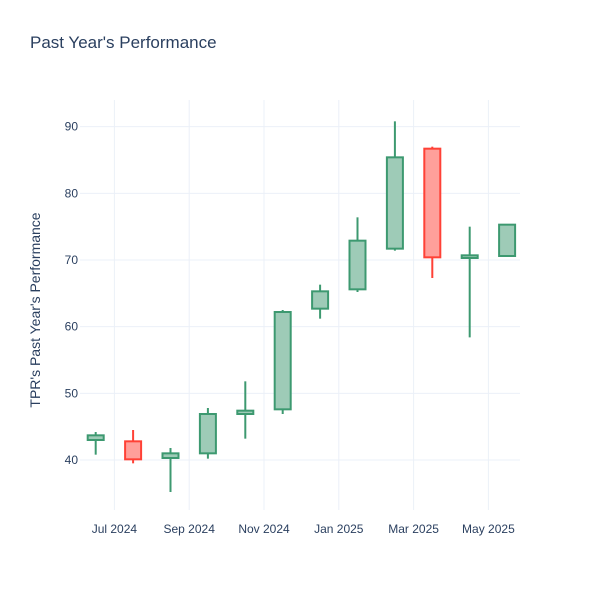 Image resolution: width=600 pixels, height=600 pixels. I want to click on chart-title: Past Year's Performance, so click(123, 42).